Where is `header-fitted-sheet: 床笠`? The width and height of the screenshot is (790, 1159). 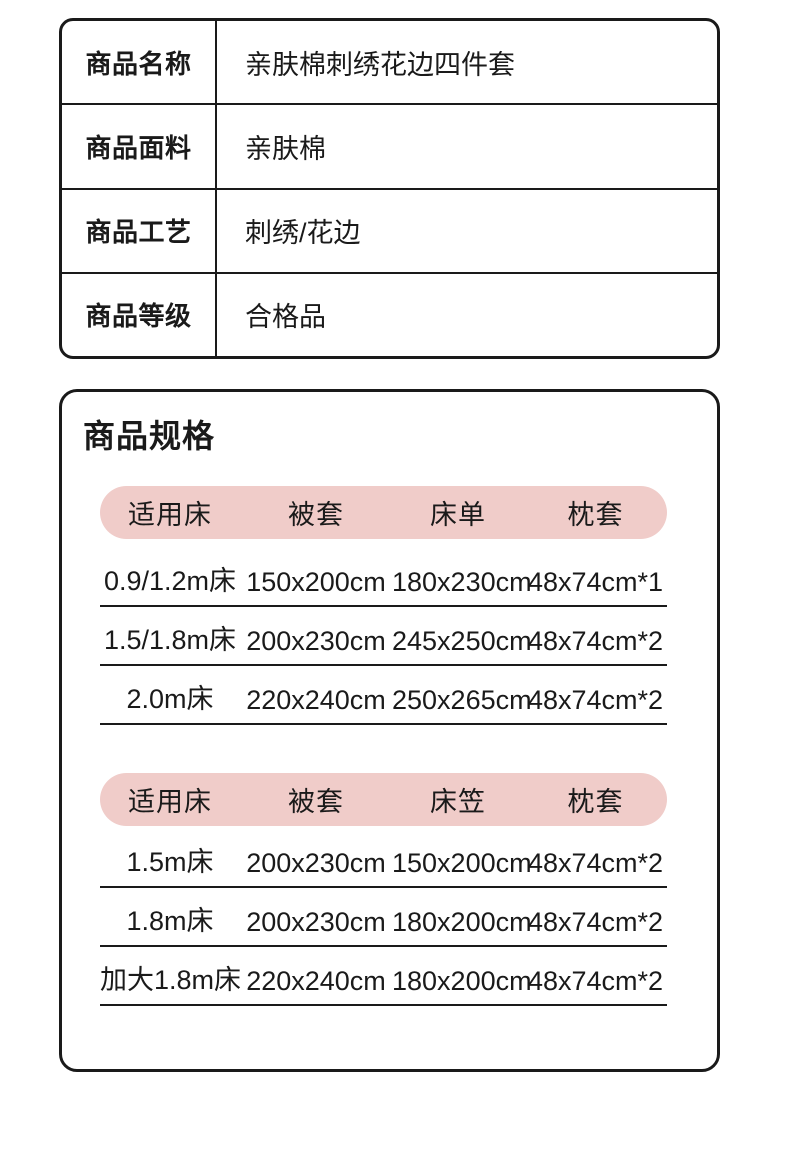
header-fitted-sheet: 床笠 is located at coordinates (458, 802).